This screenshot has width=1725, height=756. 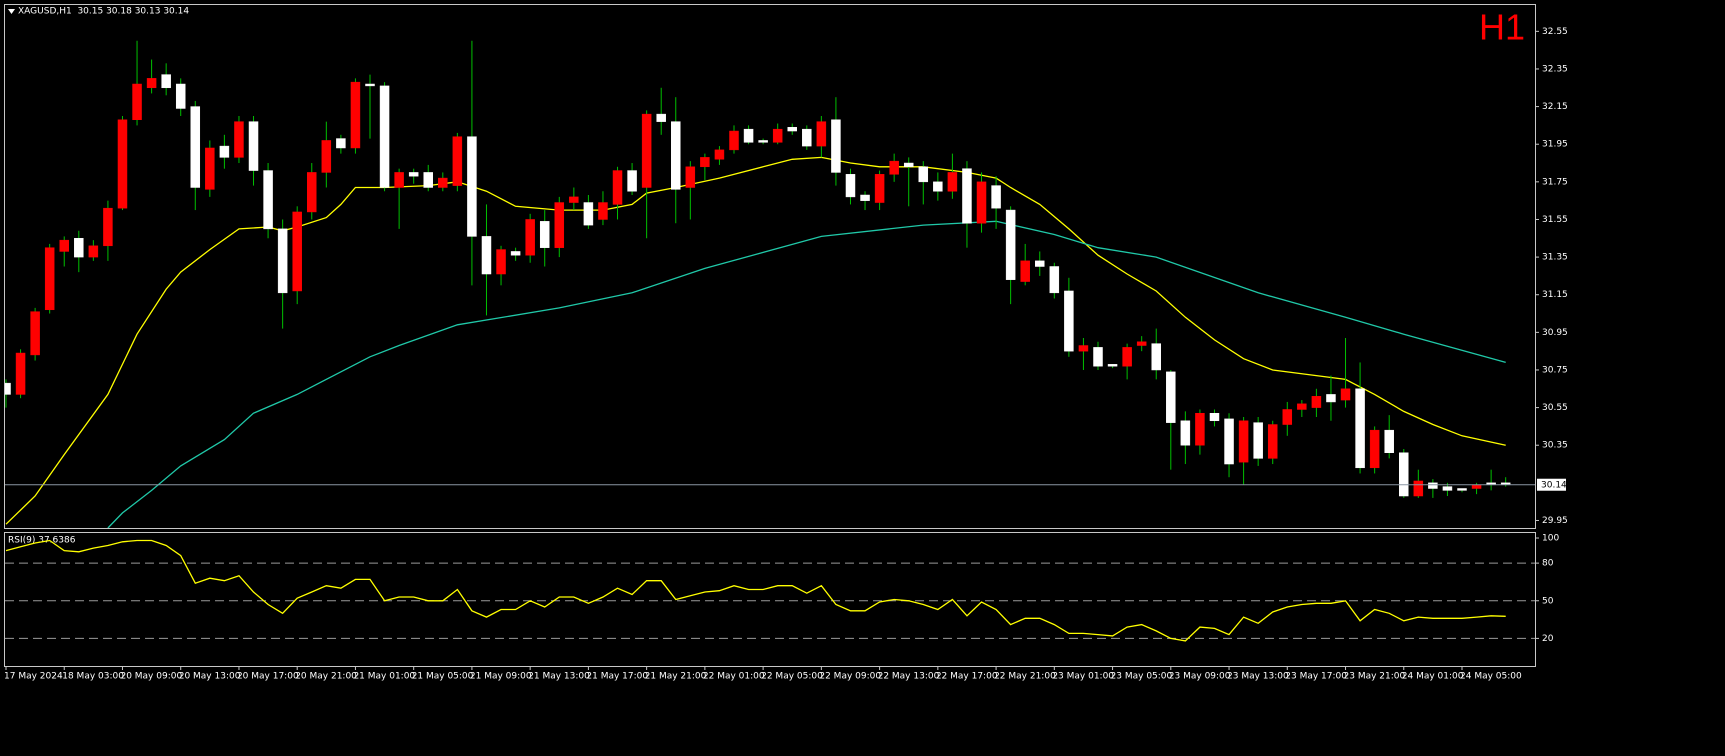 I want to click on timeframe: H1, so click(x=1502, y=27).